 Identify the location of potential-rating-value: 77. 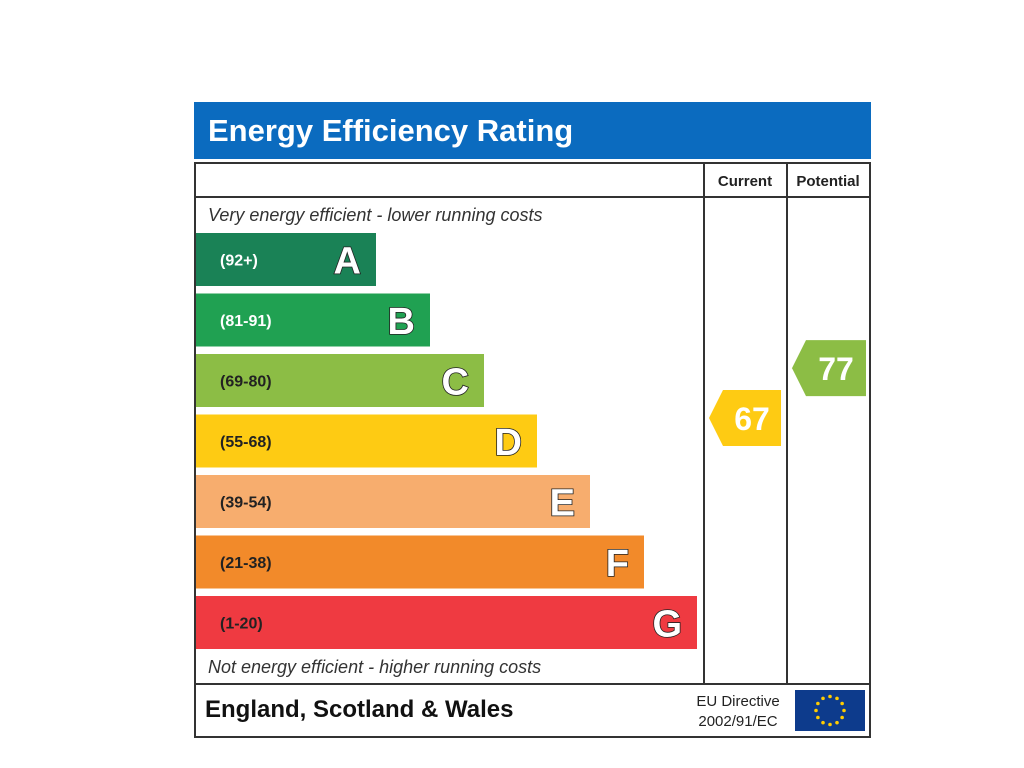
(836, 369).